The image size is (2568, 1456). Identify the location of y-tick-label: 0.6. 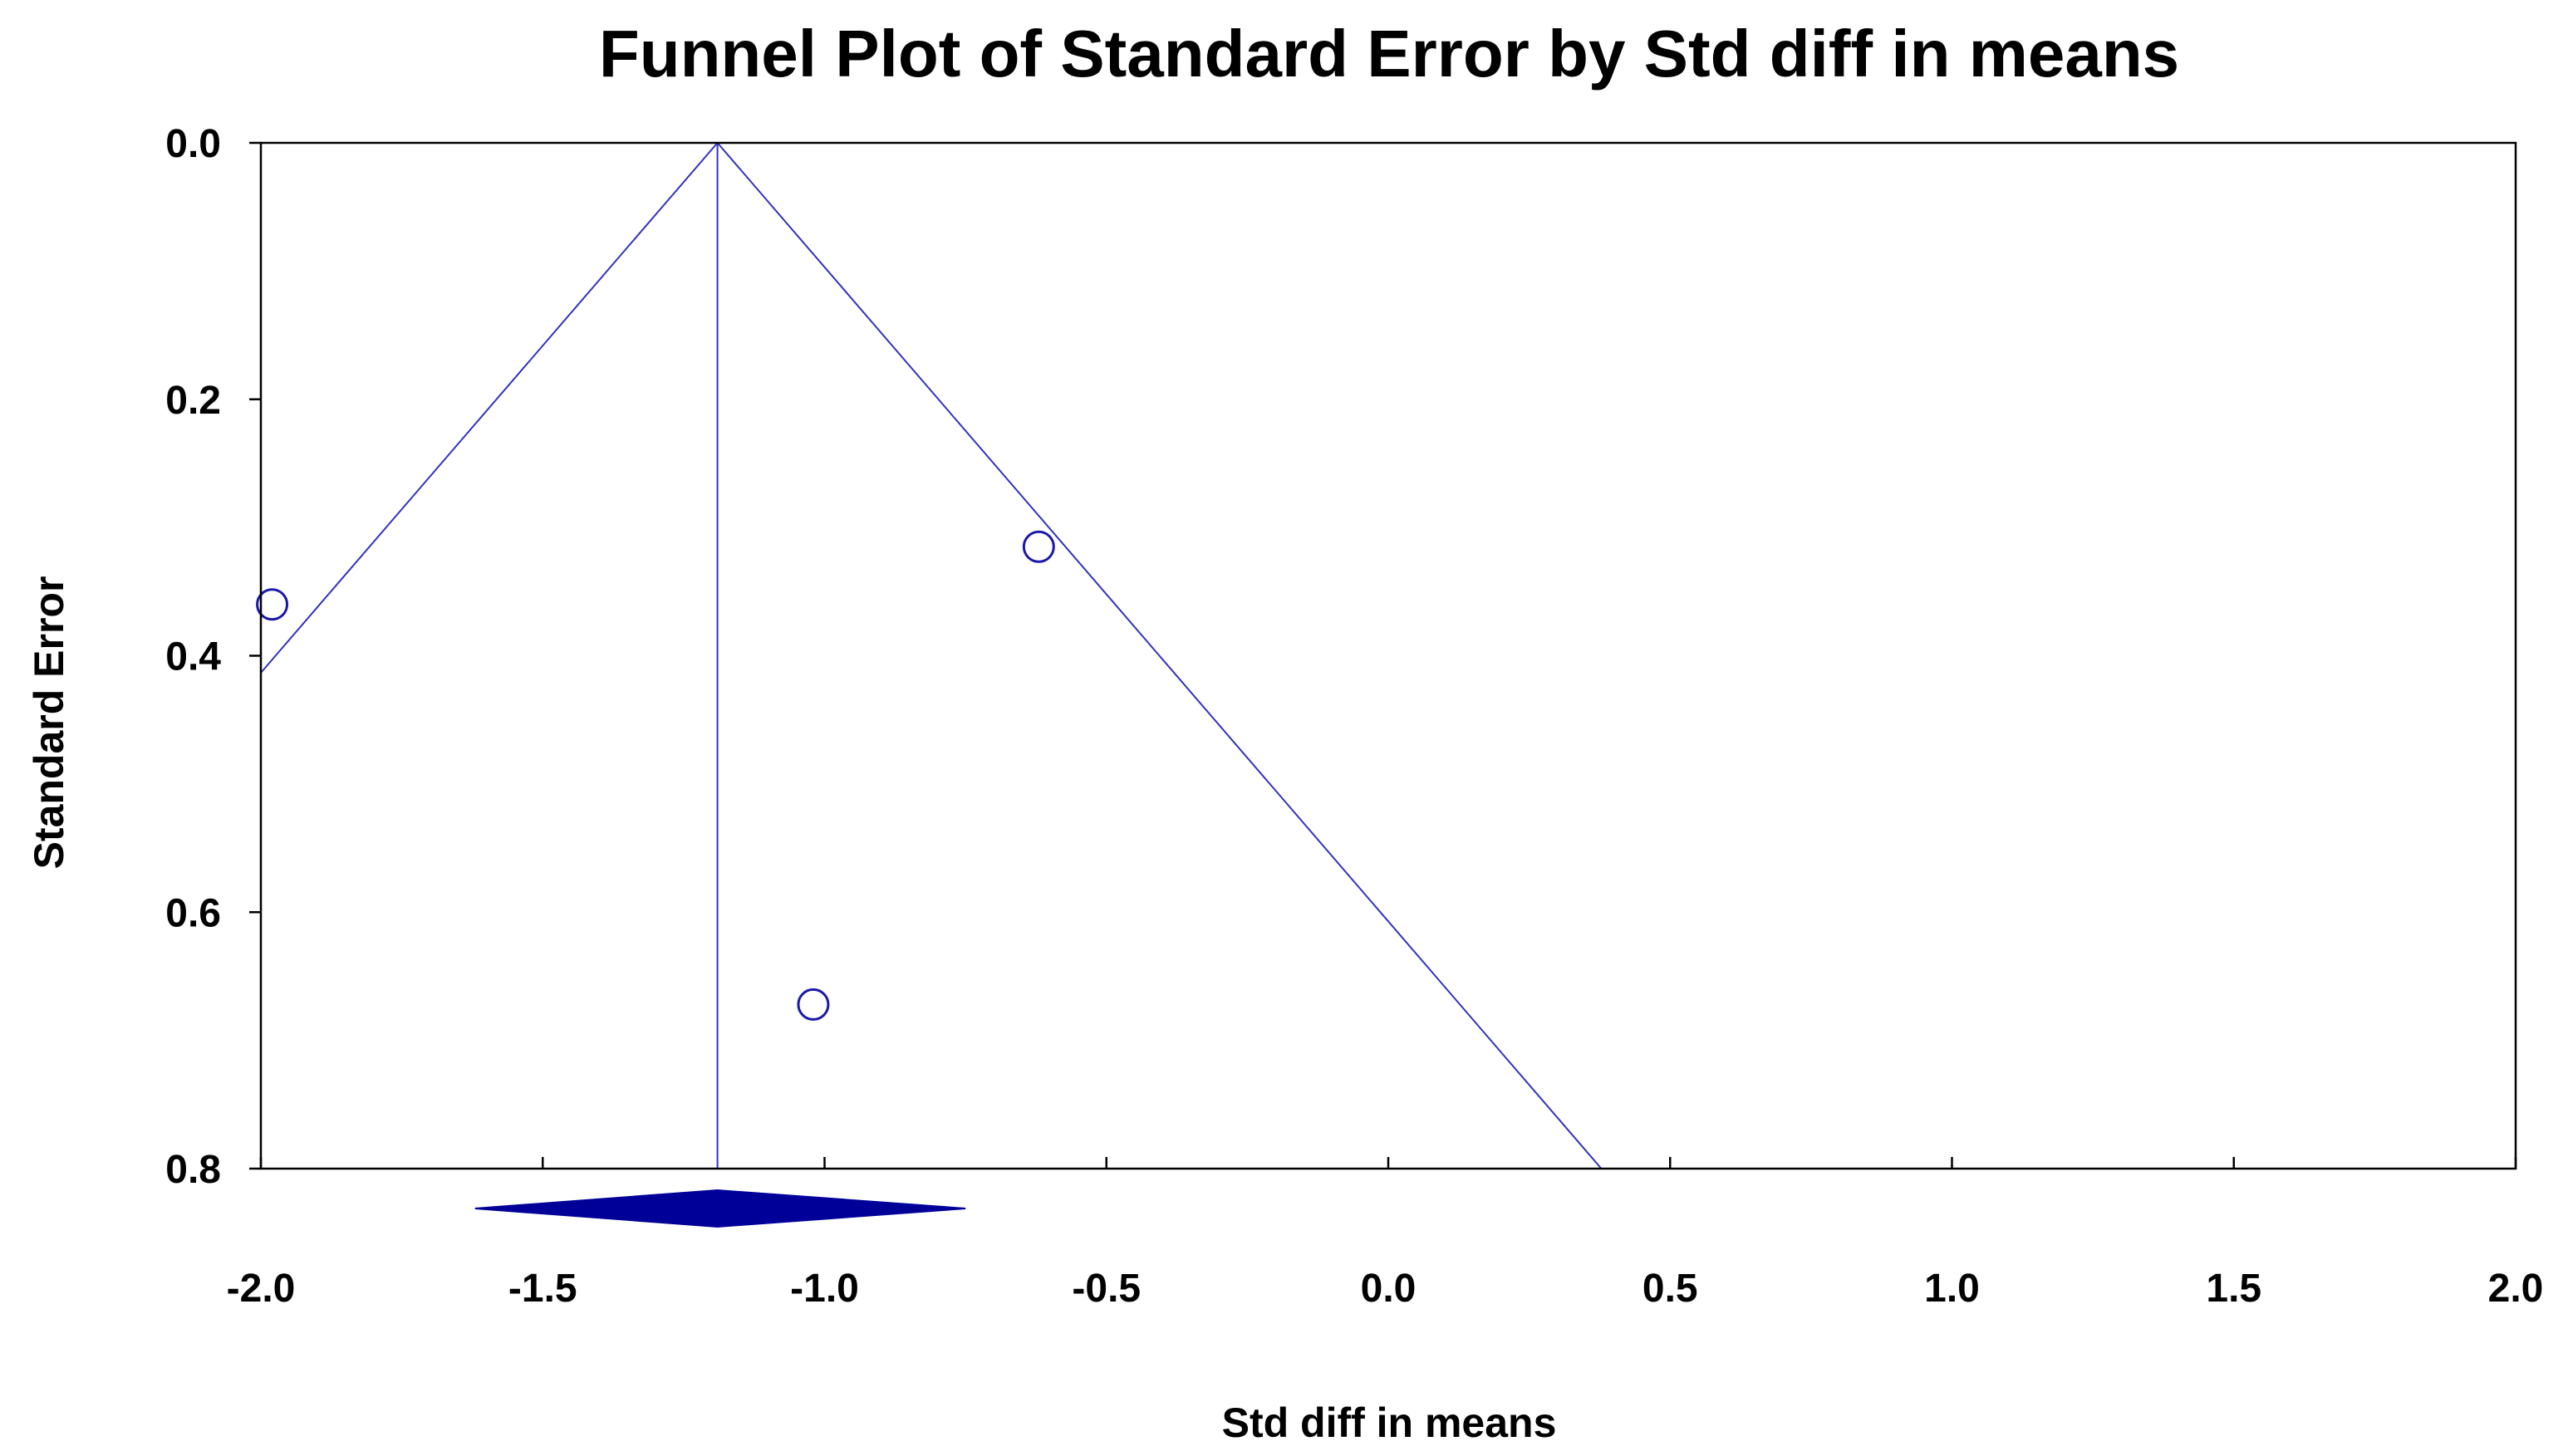
(193, 913).